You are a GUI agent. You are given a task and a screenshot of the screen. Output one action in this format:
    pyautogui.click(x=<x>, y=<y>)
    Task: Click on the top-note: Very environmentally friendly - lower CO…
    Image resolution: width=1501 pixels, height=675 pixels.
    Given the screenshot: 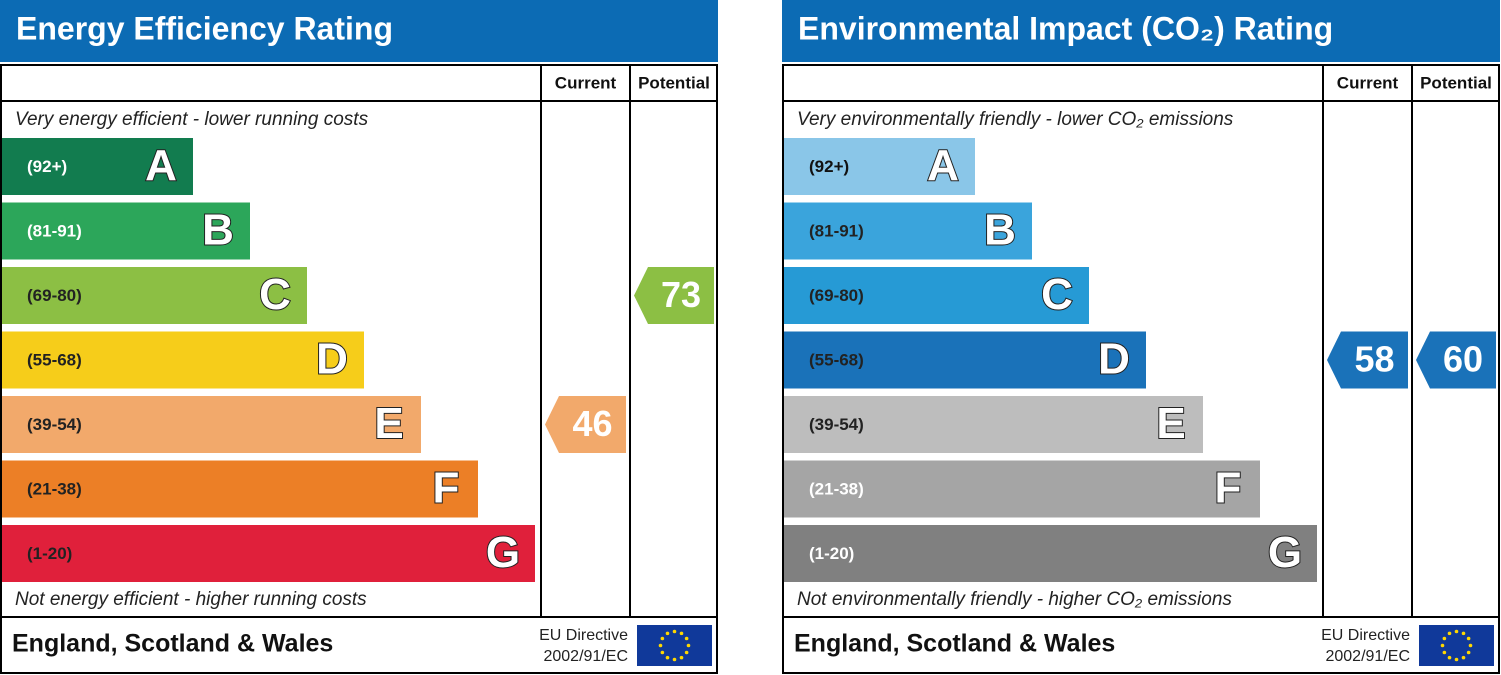 What is the action you would take?
    pyautogui.click(x=1015, y=119)
    